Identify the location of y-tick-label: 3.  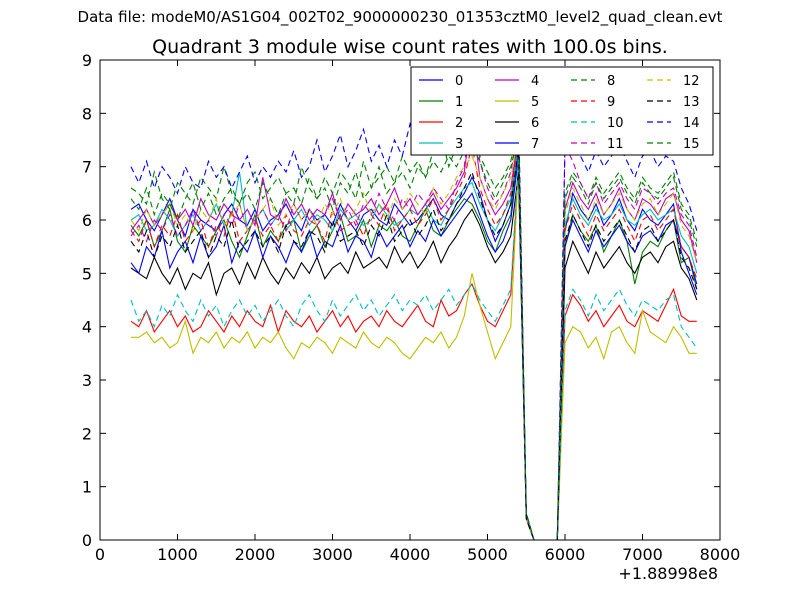
(87, 380).